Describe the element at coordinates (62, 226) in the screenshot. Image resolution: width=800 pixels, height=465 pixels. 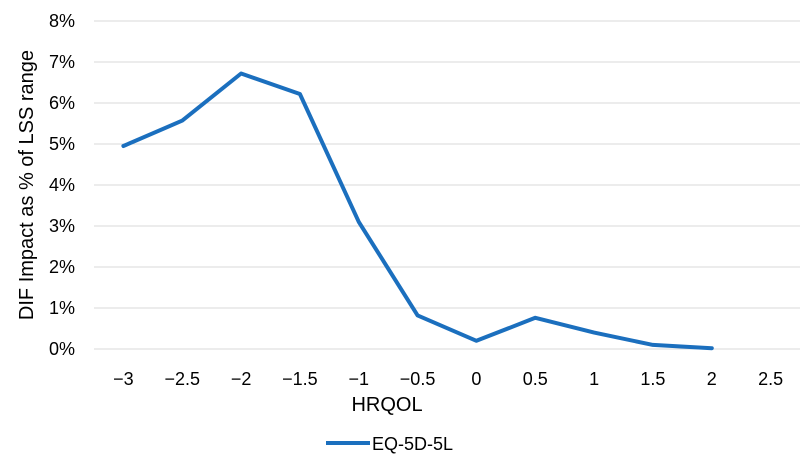
I see `y-tick-label: 3%` at that location.